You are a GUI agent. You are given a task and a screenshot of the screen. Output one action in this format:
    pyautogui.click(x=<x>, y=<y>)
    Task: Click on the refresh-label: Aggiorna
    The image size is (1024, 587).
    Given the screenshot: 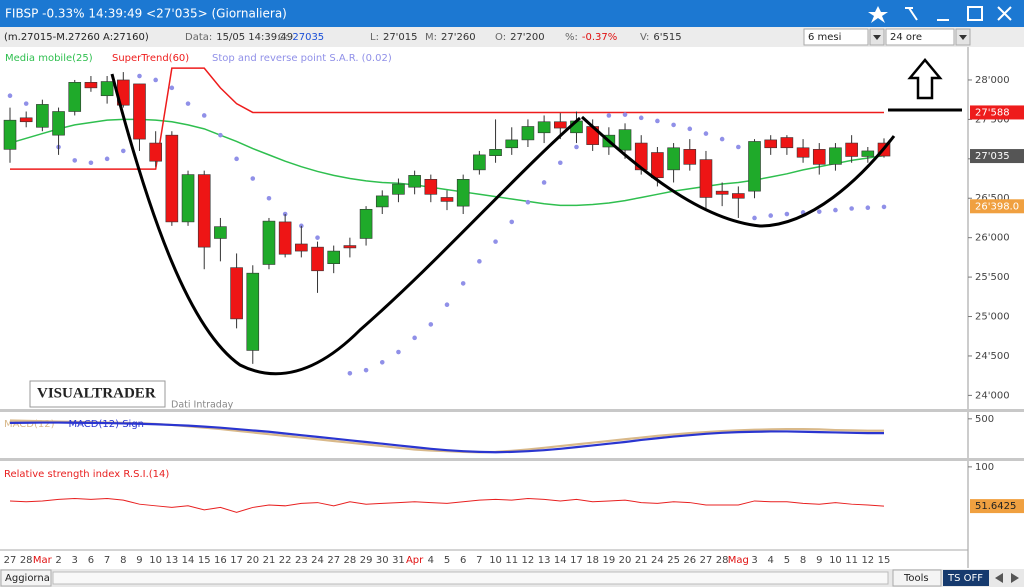 What is the action you would take?
    pyautogui.click(x=27, y=578)
    